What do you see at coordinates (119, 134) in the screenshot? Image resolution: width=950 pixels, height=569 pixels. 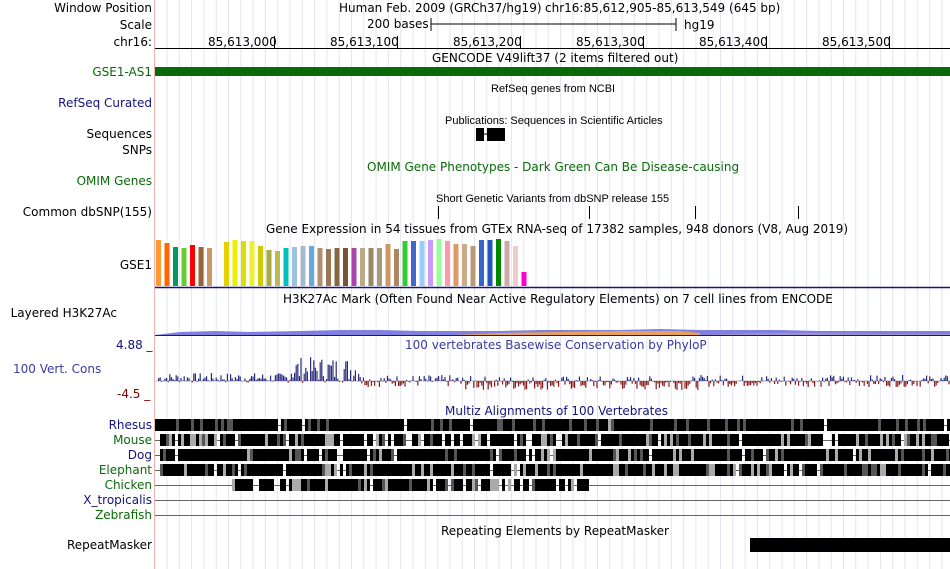 I see `publications-label-line1: Sequences` at bounding box center [119, 134].